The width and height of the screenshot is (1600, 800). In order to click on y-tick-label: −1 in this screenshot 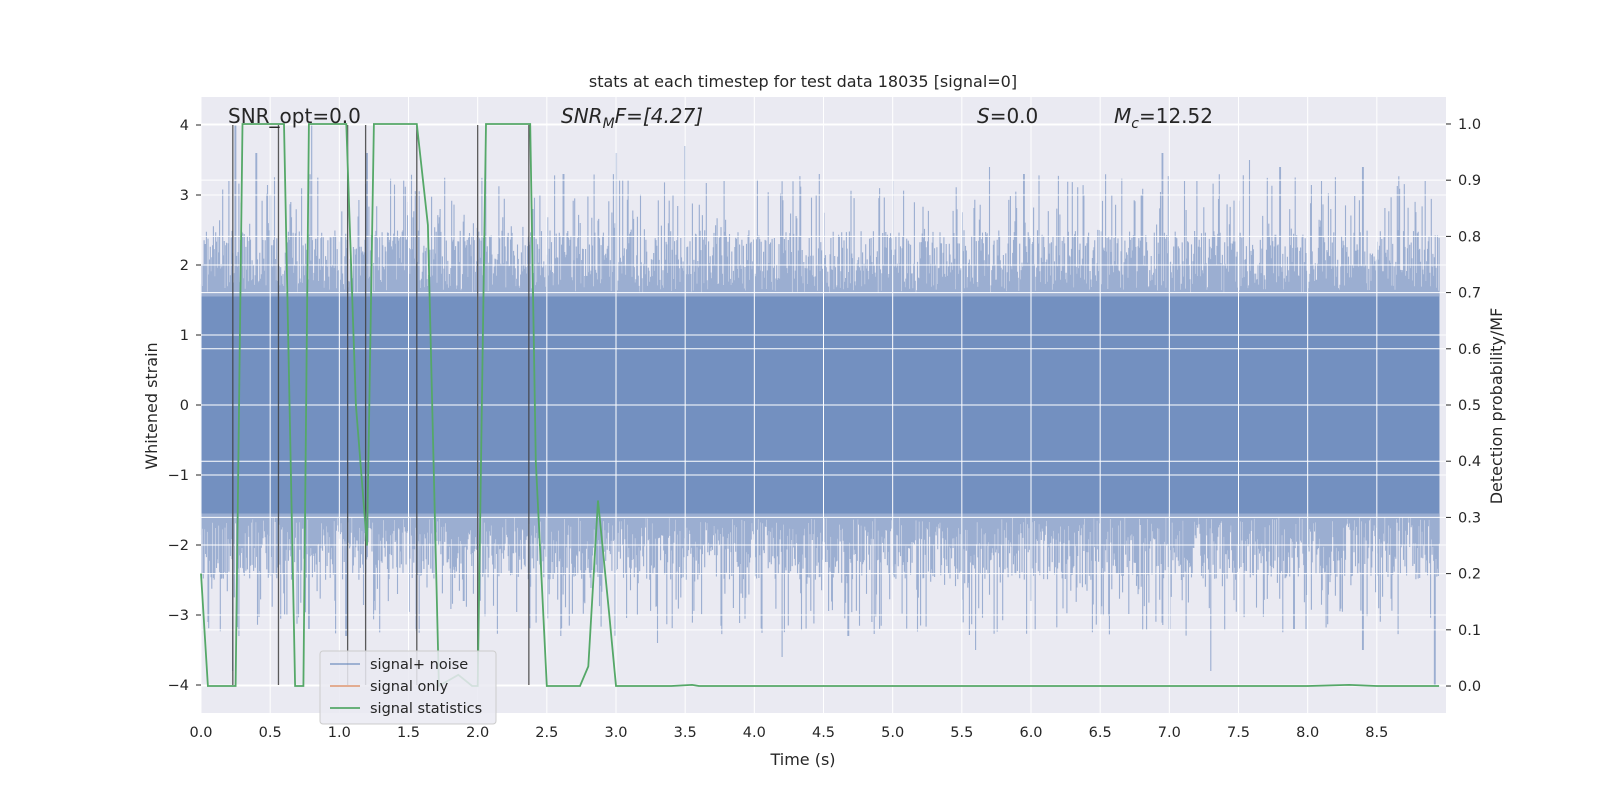, I will do `click(178, 476)`.